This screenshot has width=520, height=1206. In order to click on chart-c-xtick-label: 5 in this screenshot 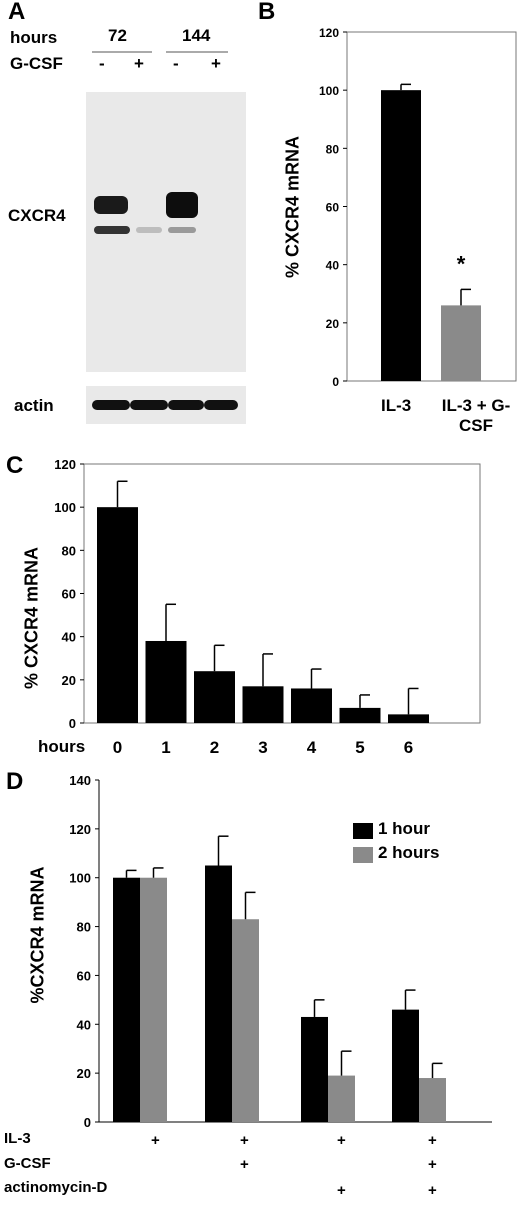, I will do `click(359, 747)`.